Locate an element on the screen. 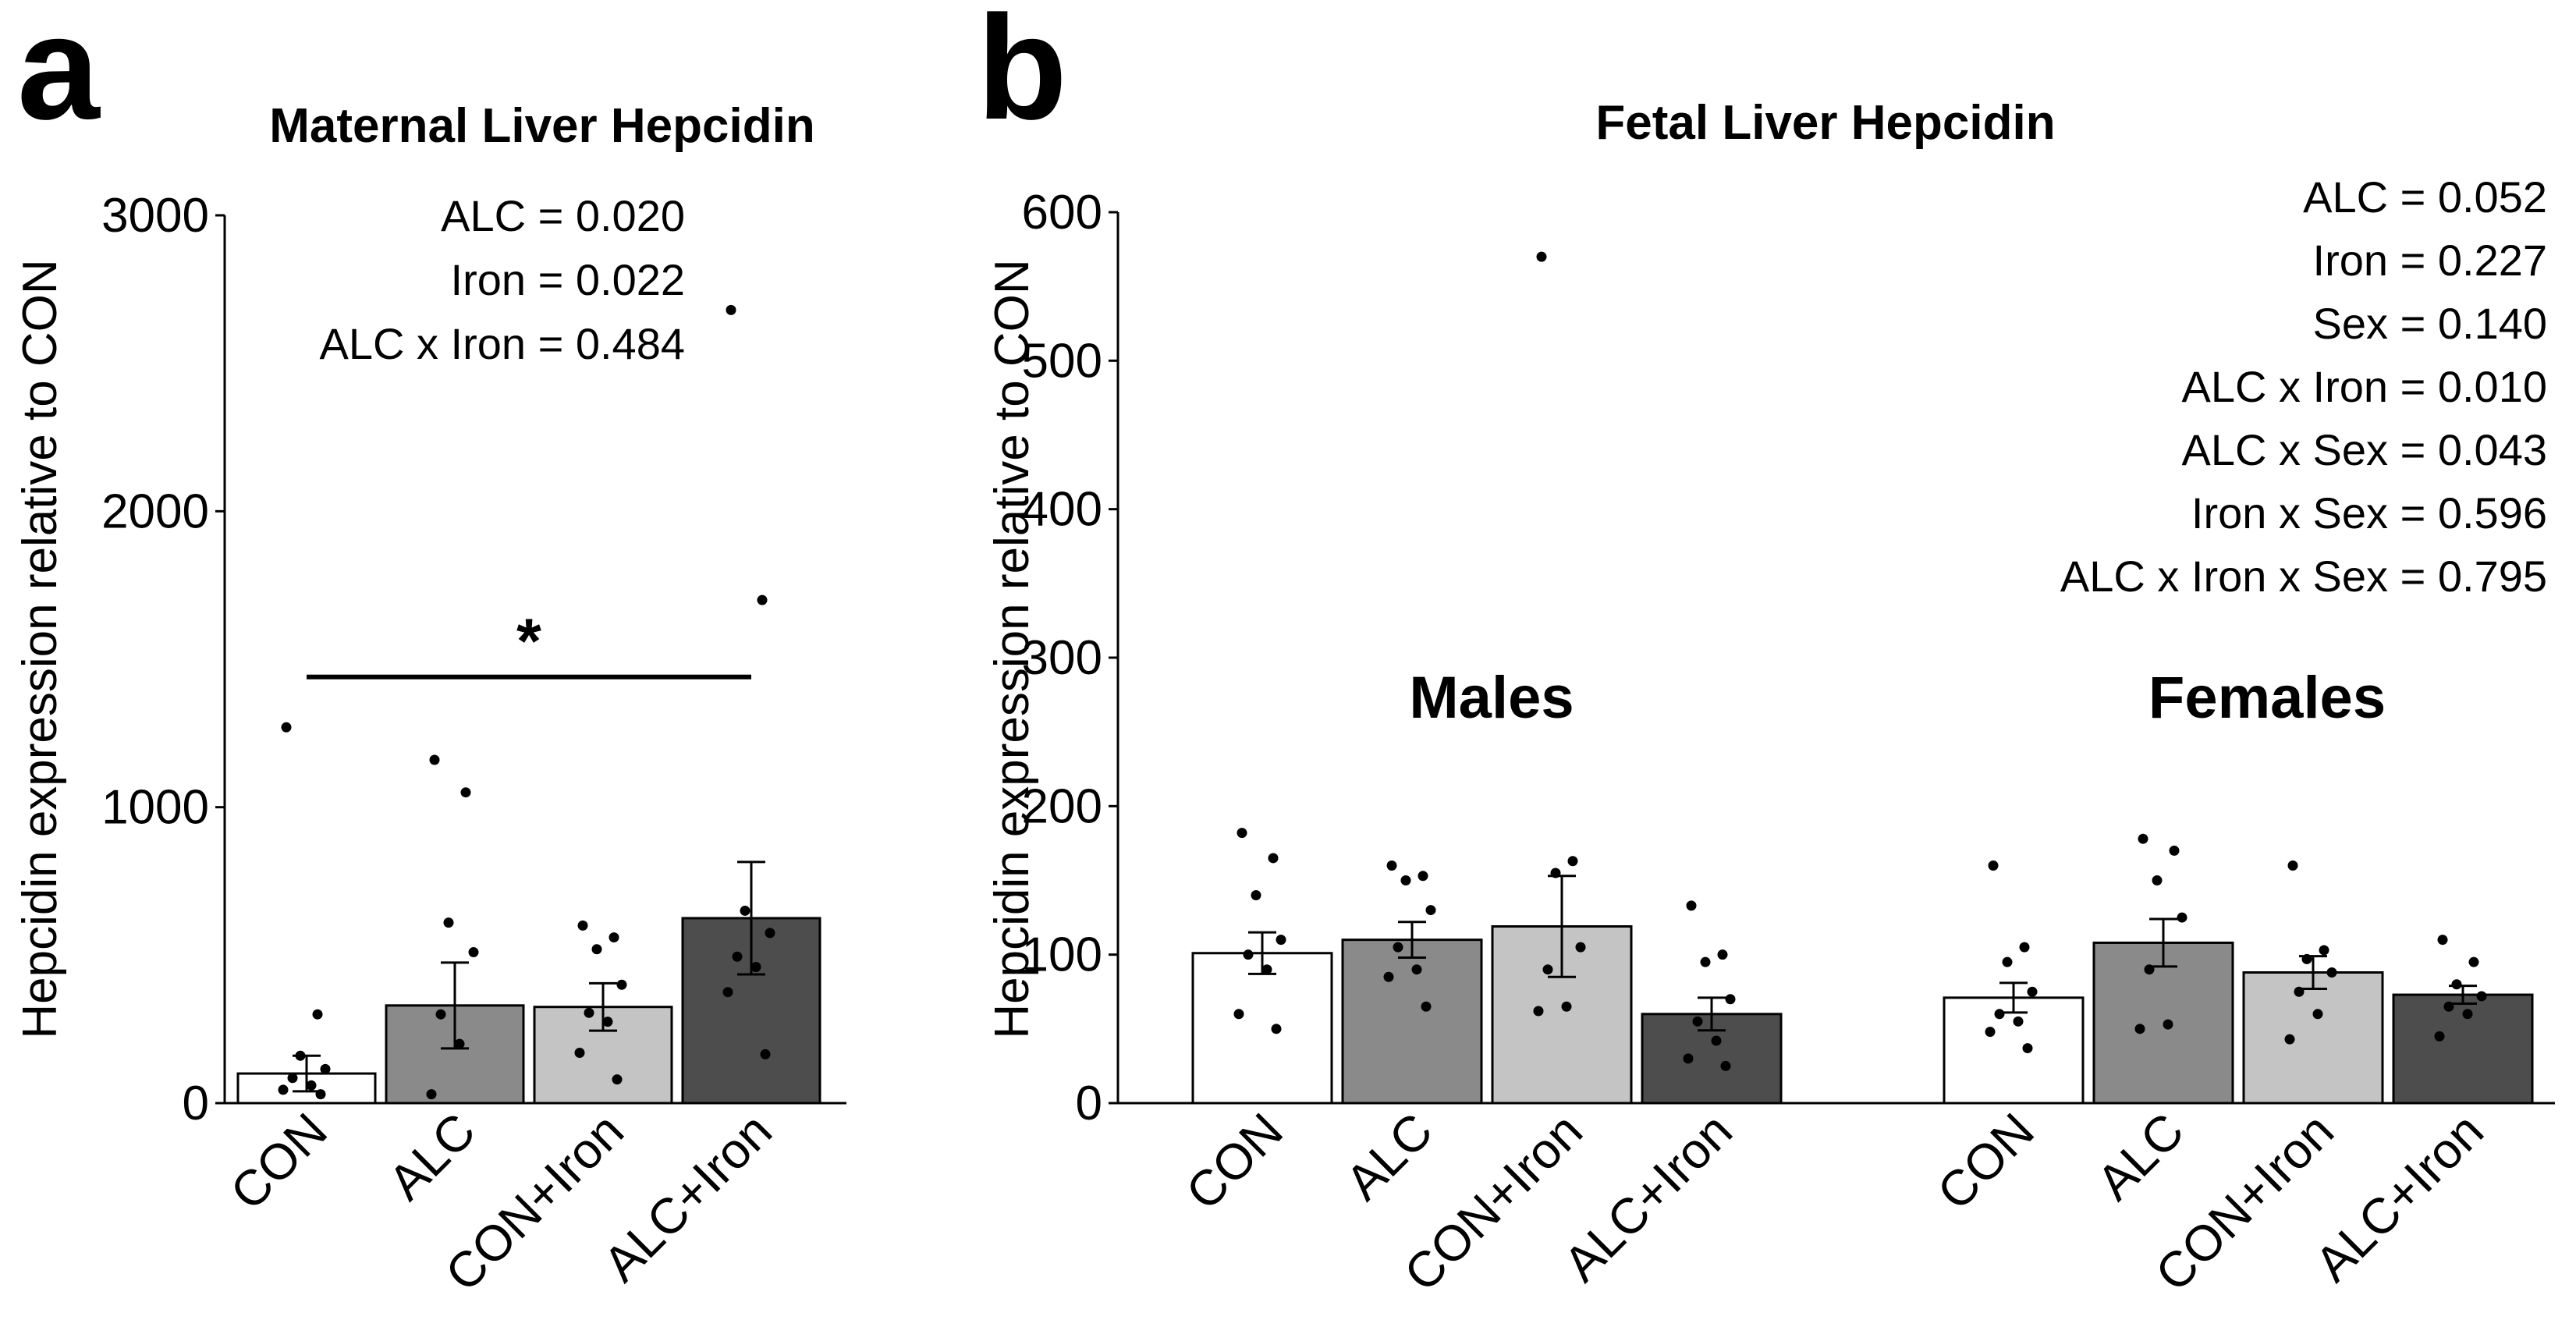  panel-a-stat-line: ALC x Iron = 0.484 is located at coordinates (502, 343).